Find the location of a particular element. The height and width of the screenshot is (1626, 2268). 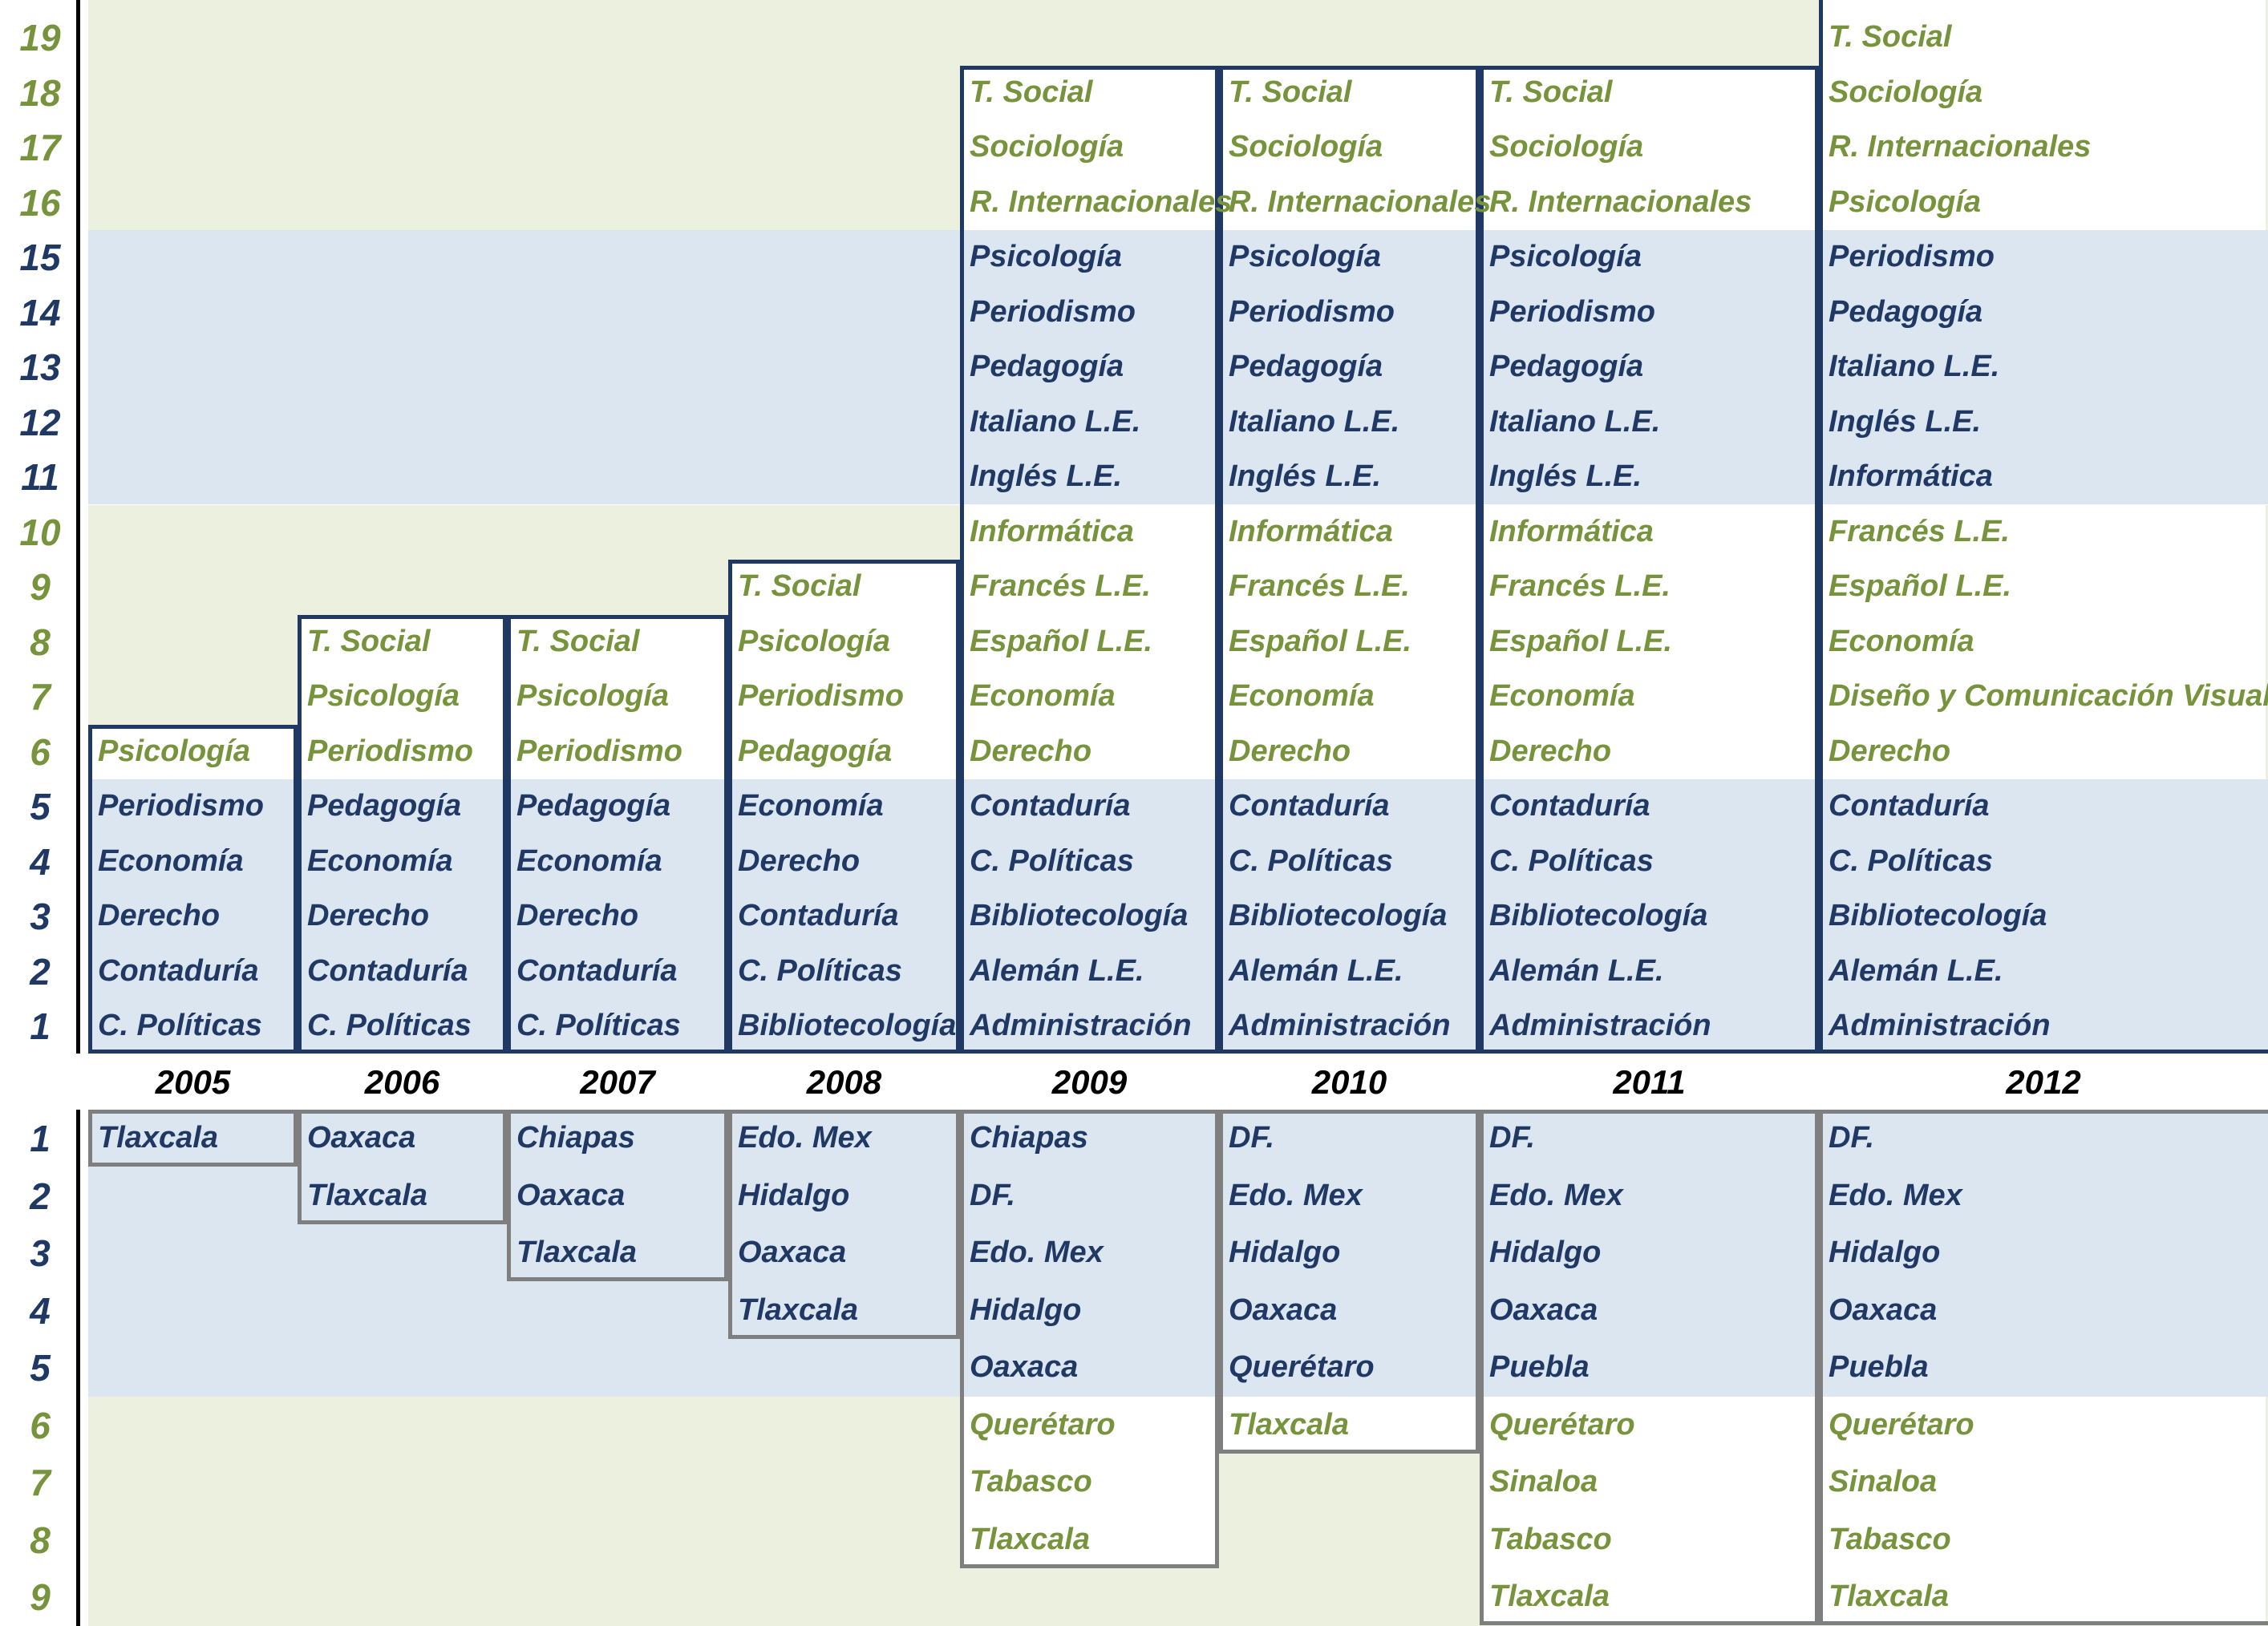

top-row-number: 8 is located at coordinates (40, 642).